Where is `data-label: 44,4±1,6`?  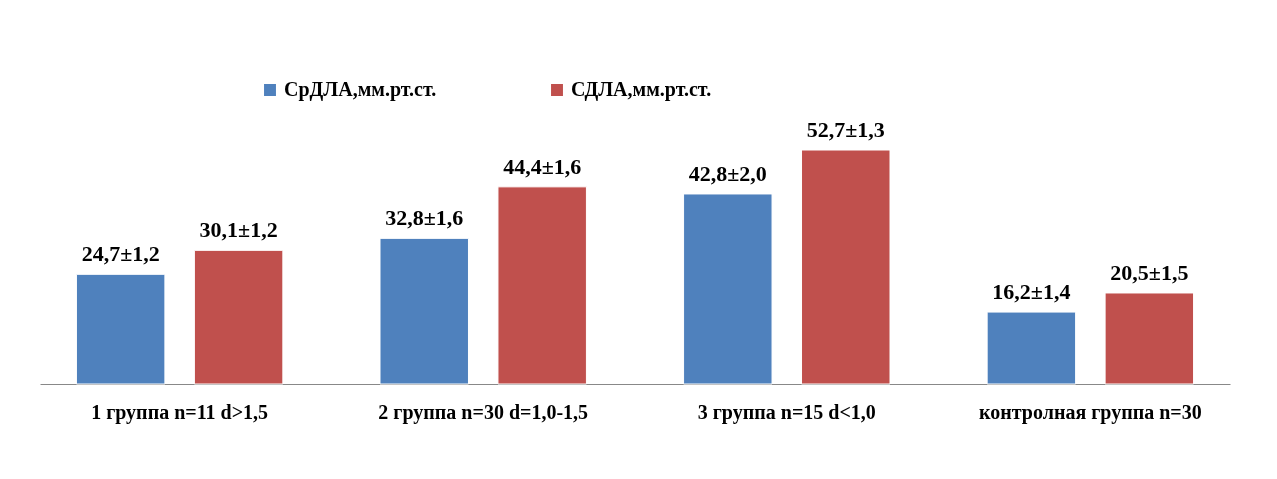 data-label: 44,4±1,6 is located at coordinates (542, 166).